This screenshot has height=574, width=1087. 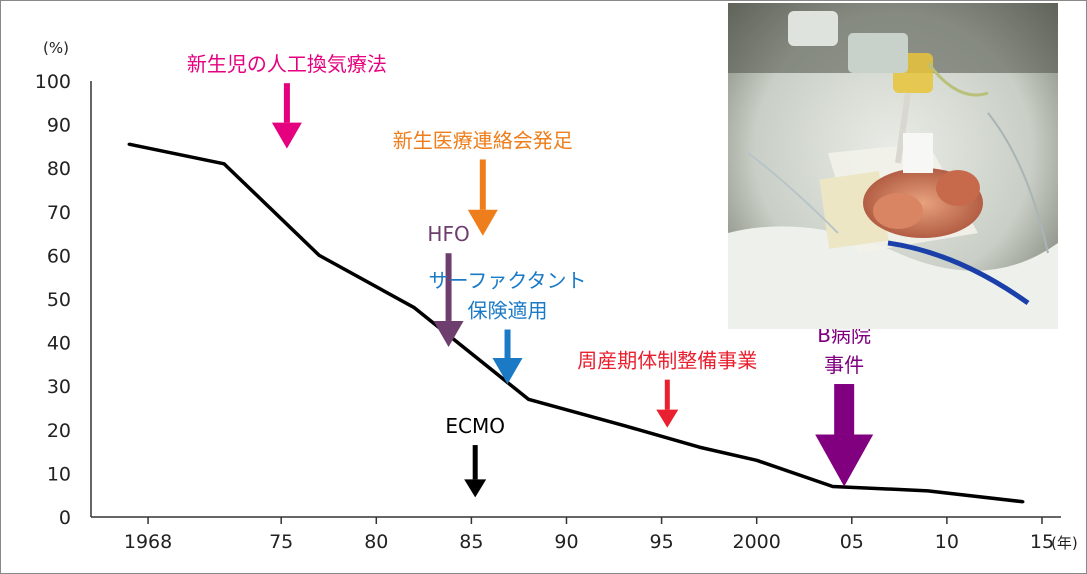 I want to click on annotation-label: 新生児の人工換気療法, so click(x=287, y=64).